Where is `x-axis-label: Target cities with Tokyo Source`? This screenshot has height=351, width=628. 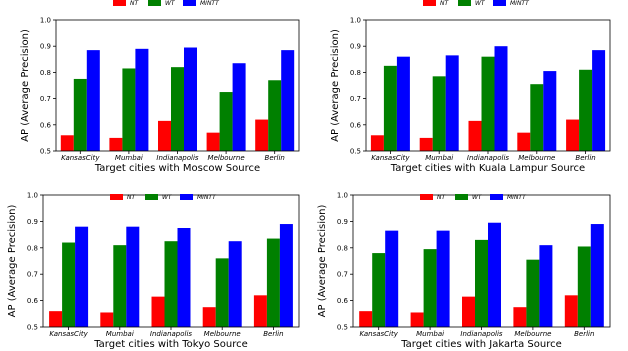 x-axis-label: Target cities with Tokyo Source is located at coordinates (170, 344).